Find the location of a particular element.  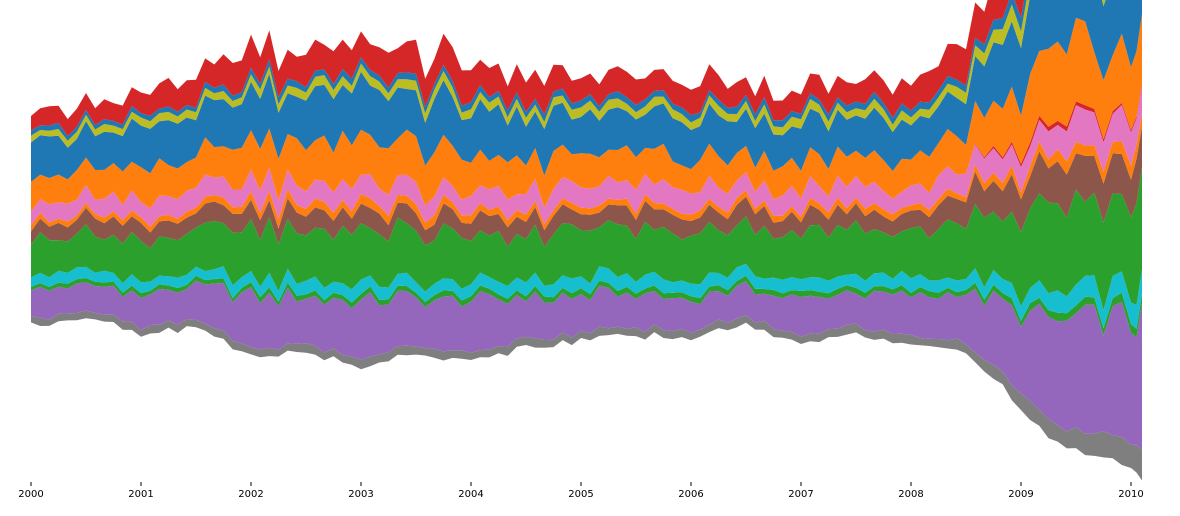

x-tick-label-2008: 2008 is located at coordinates (910, 494).